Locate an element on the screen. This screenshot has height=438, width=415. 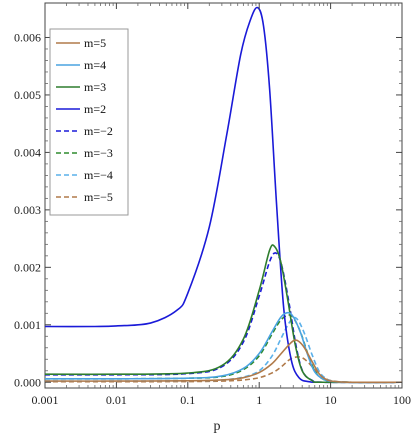
legend-label: m=5 is located at coordinates (95, 43).